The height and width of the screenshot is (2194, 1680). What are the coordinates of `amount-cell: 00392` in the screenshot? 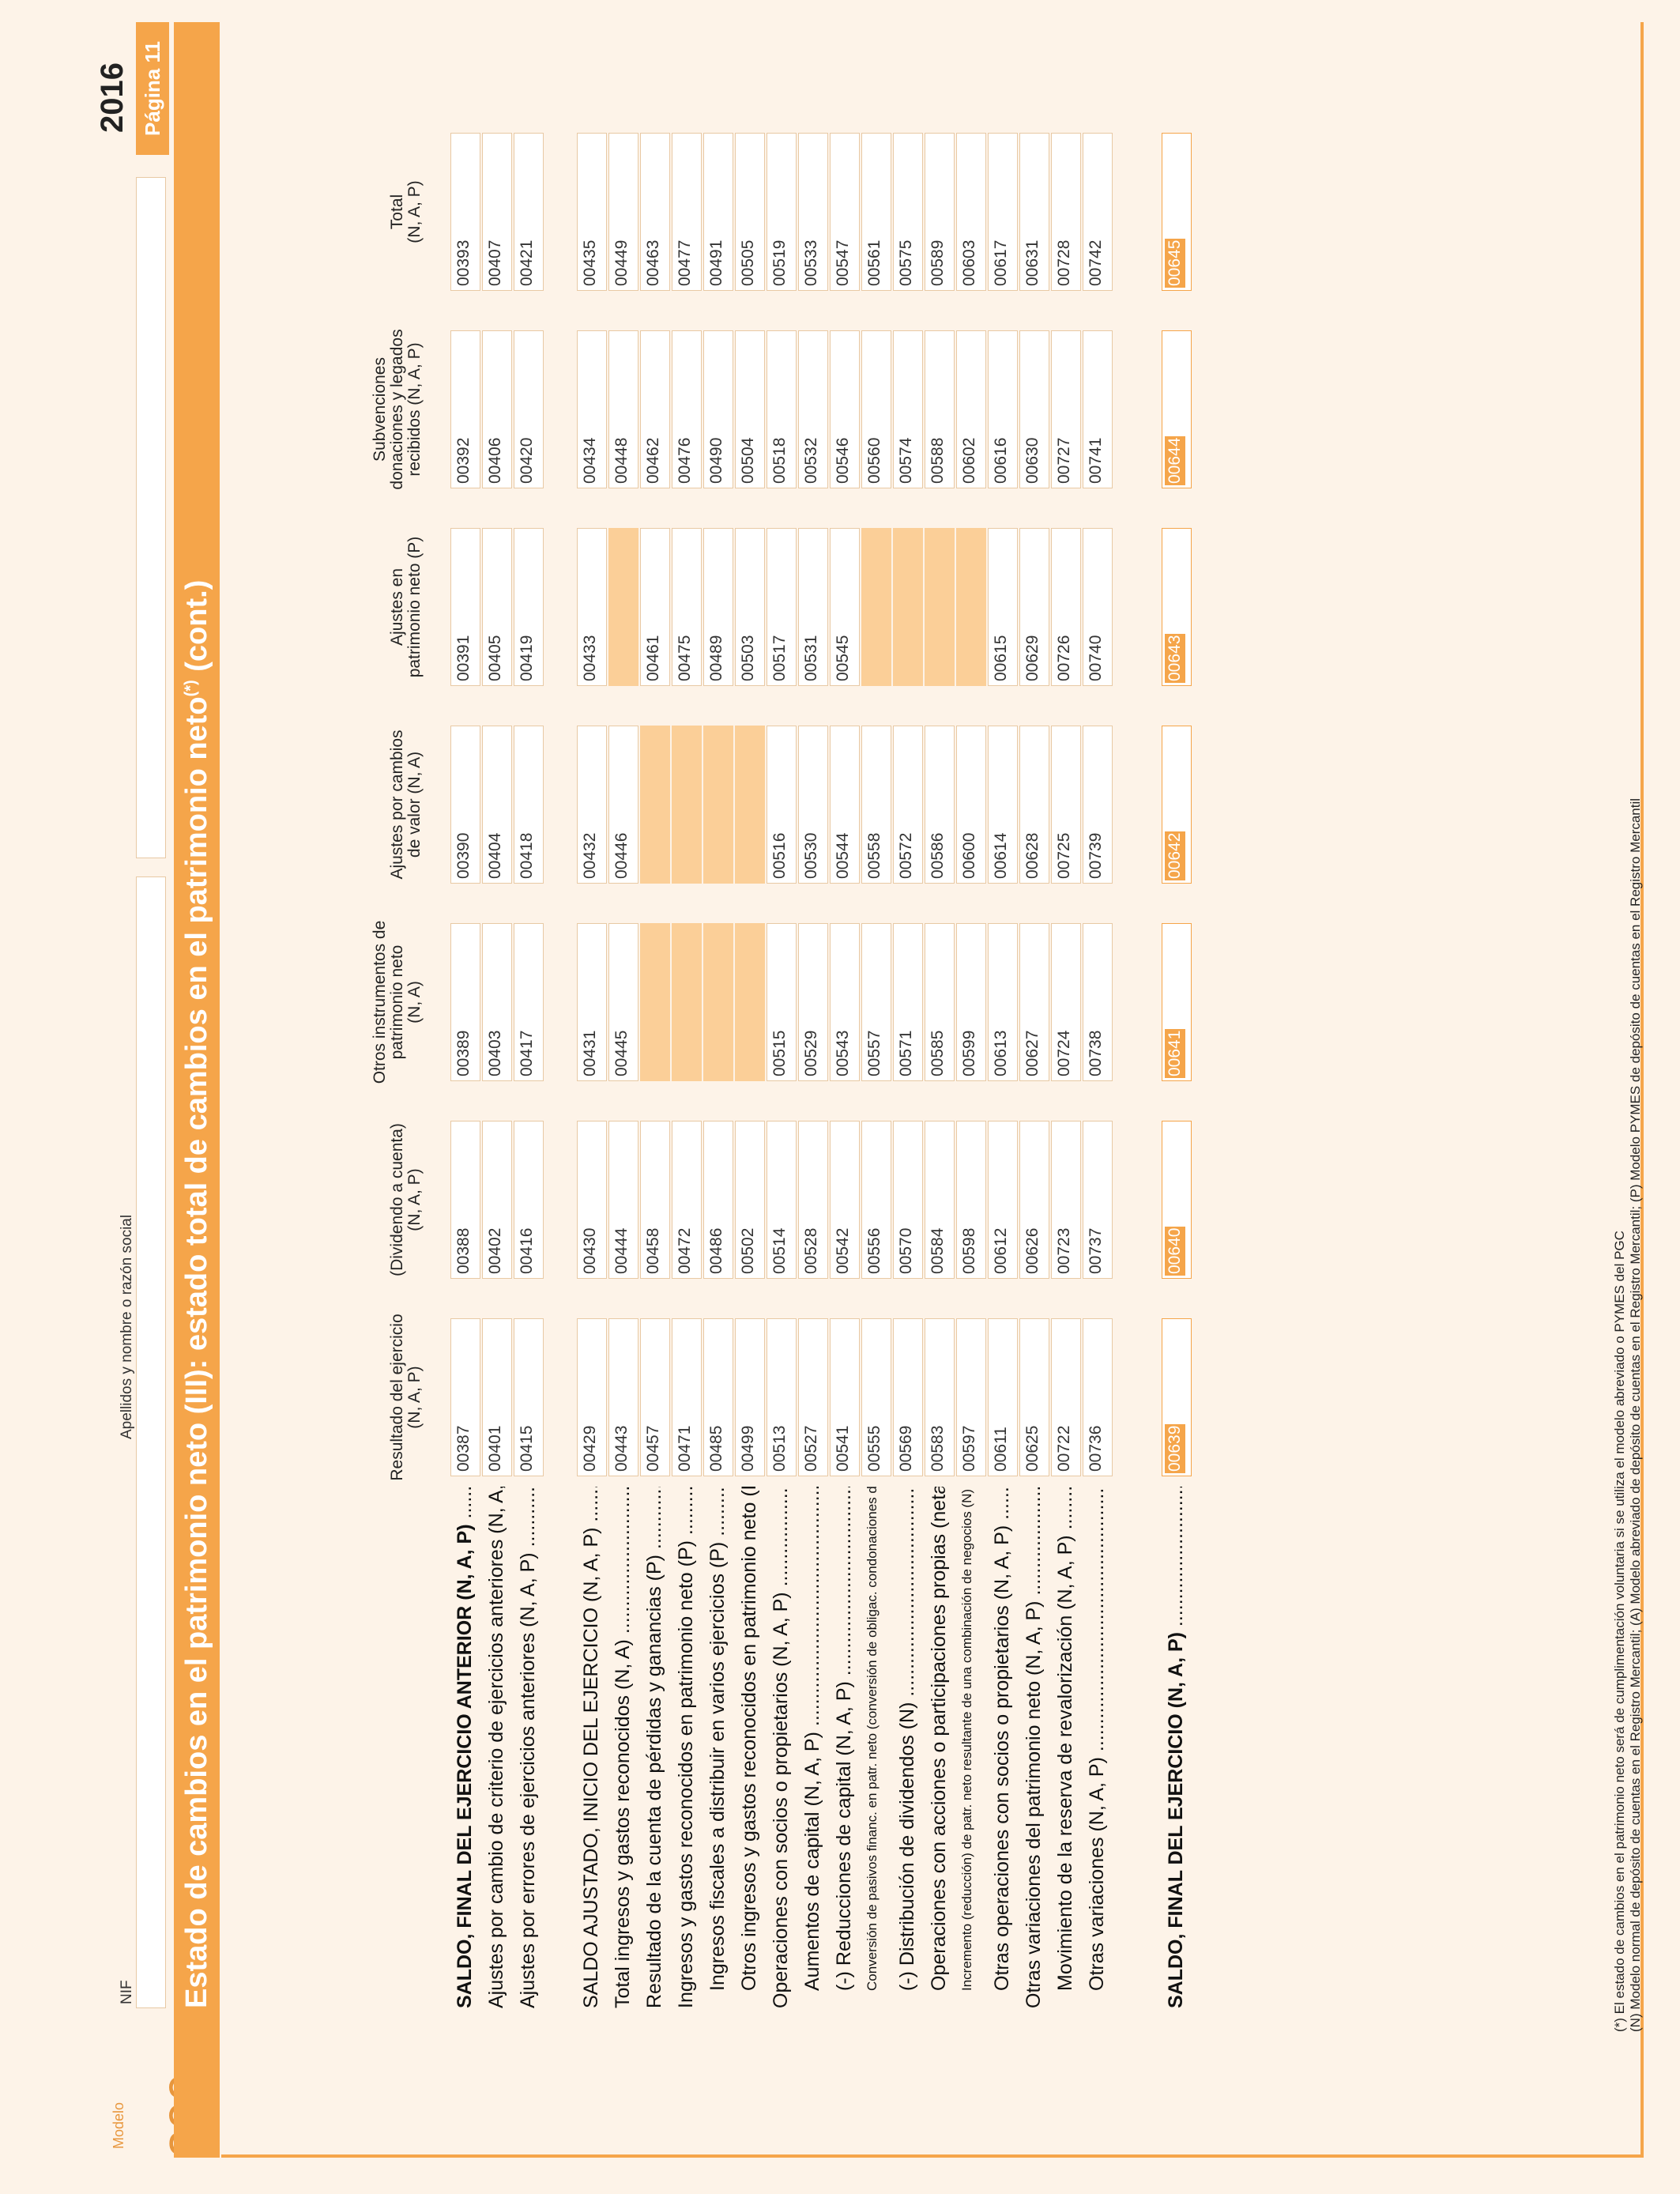 It's located at (465, 409).